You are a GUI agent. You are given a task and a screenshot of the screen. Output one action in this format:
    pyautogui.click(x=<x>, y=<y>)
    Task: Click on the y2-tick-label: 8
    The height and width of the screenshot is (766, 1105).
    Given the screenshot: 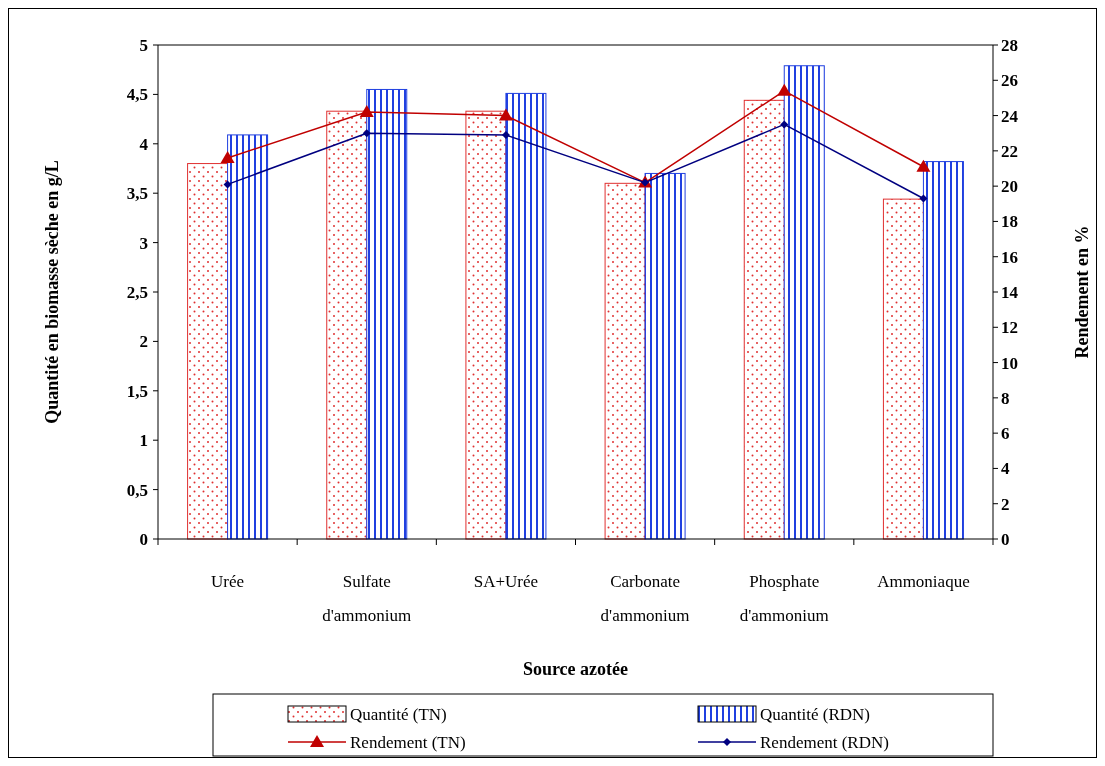 What is the action you would take?
    pyautogui.click(x=1005, y=398)
    